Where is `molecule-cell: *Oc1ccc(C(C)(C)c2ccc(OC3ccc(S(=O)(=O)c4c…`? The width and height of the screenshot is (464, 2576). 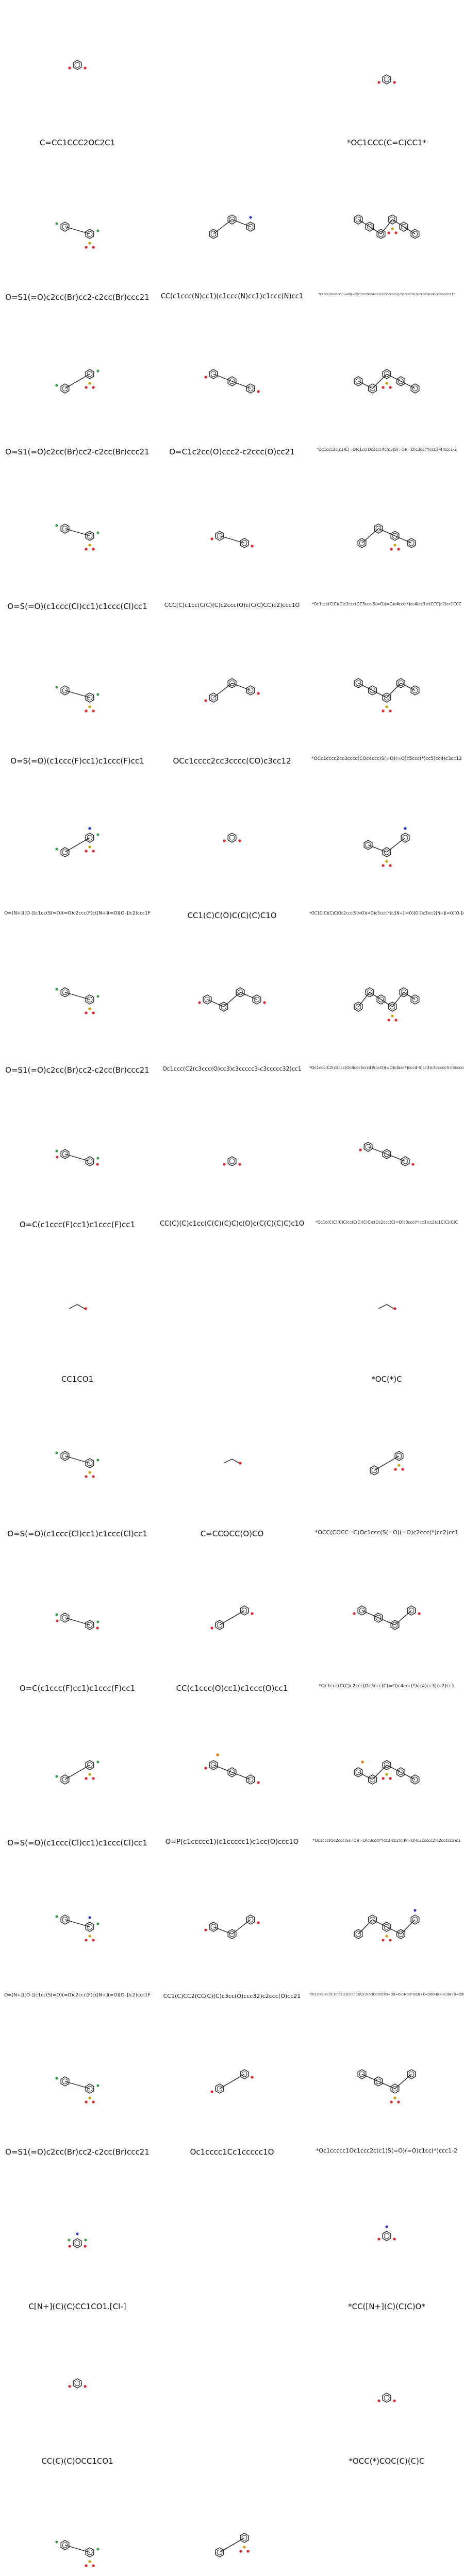
molecule-cell: *Oc1ccc(C(C)(C)c2ccc(OC3ccc(S(=O)(=O)c4c… is located at coordinates (386, 541).